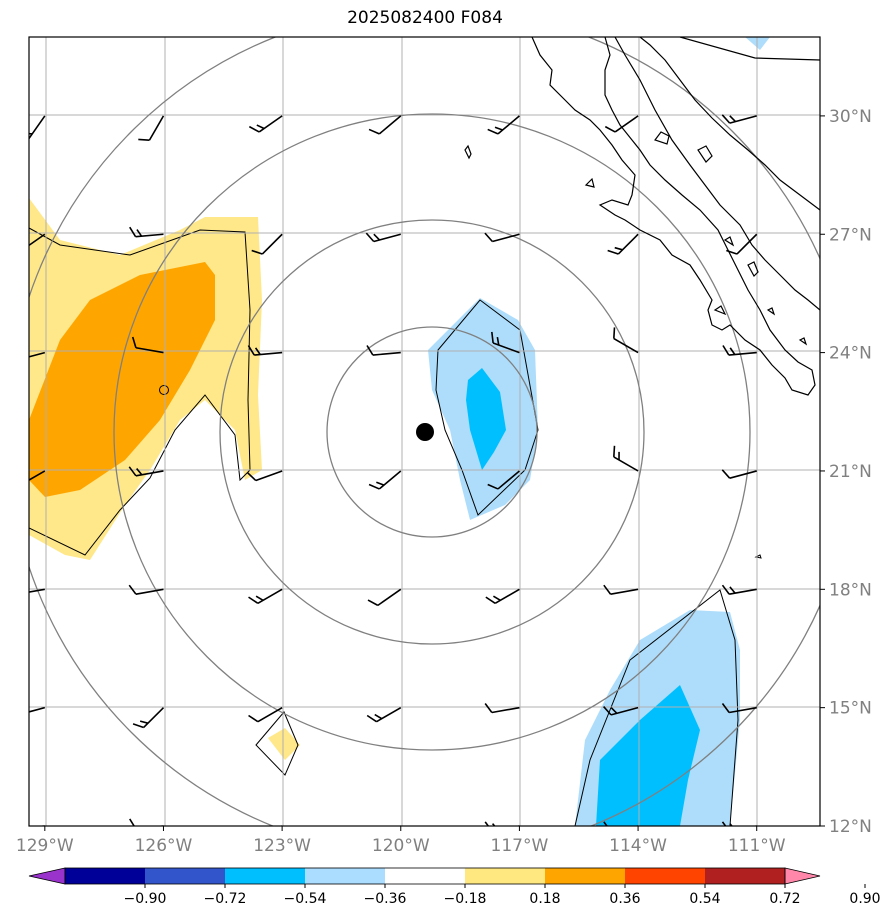 The image size is (890, 924). I want to click on map-title: 2025082400 F084, so click(425, 18).